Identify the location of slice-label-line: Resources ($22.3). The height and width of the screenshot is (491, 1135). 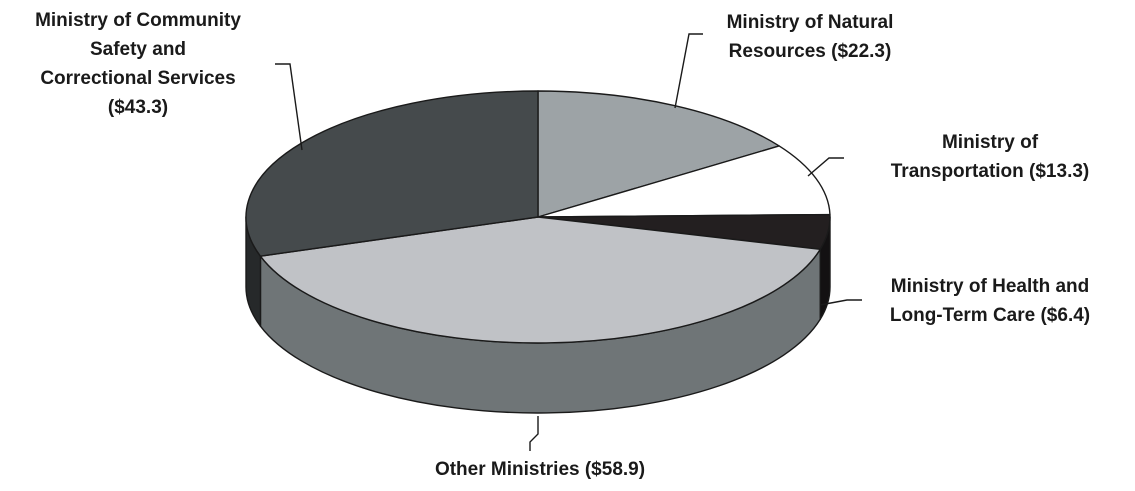
(810, 51).